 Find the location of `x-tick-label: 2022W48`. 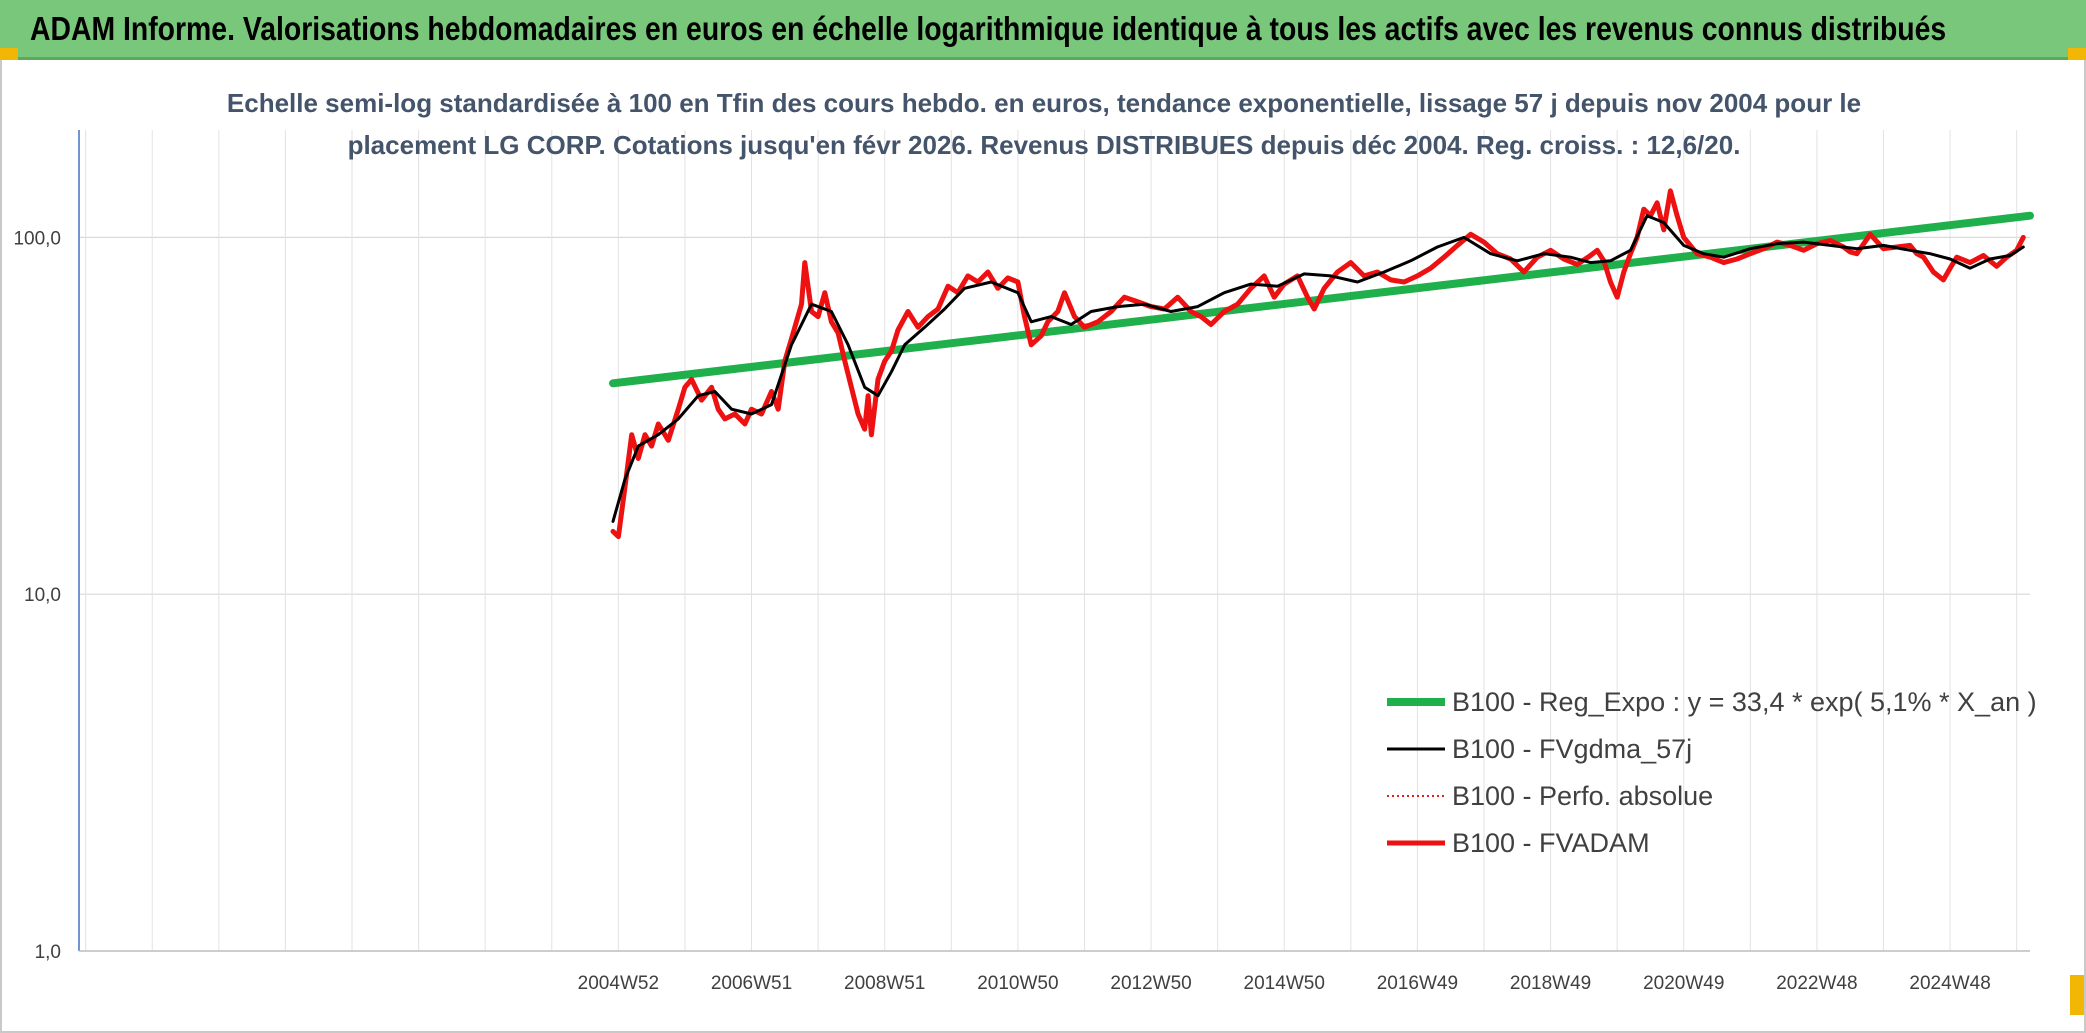

x-tick-label: 2022W48 is located at coordinates (1816, 983).